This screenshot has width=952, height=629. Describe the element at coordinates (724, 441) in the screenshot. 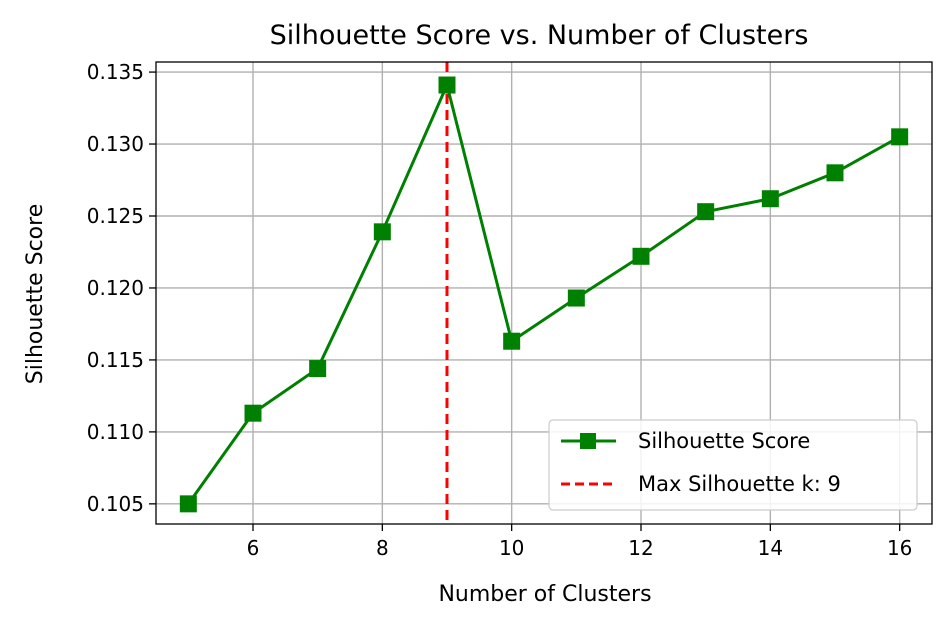

I see `legend-series-label: Silhouette Score` at that location.